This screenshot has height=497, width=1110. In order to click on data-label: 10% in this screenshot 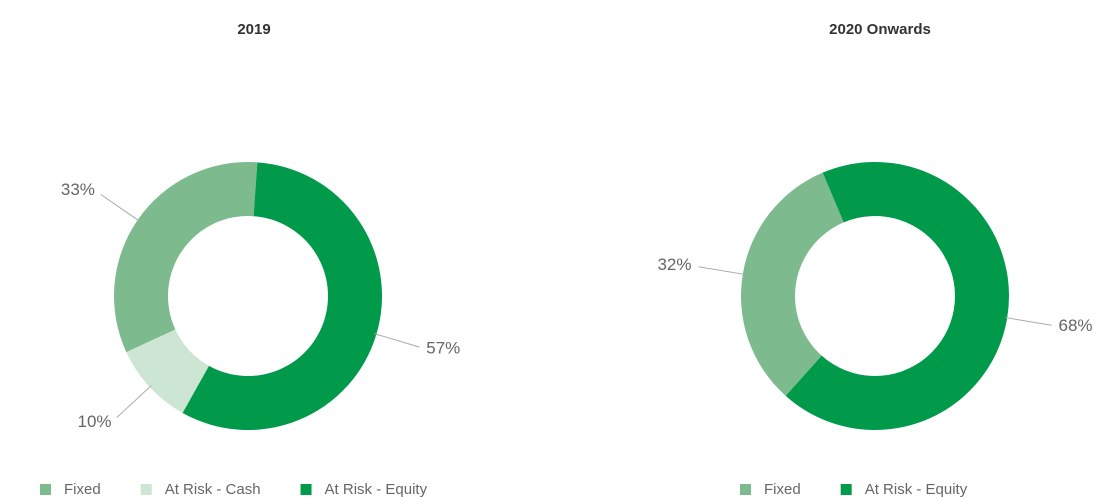, I will do `click(94, 421)`.